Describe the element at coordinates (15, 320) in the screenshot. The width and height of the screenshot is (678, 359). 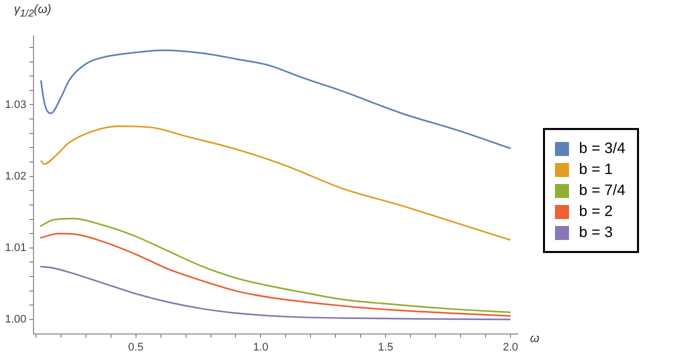
I see `y-tick-label: 1.00` at that location.